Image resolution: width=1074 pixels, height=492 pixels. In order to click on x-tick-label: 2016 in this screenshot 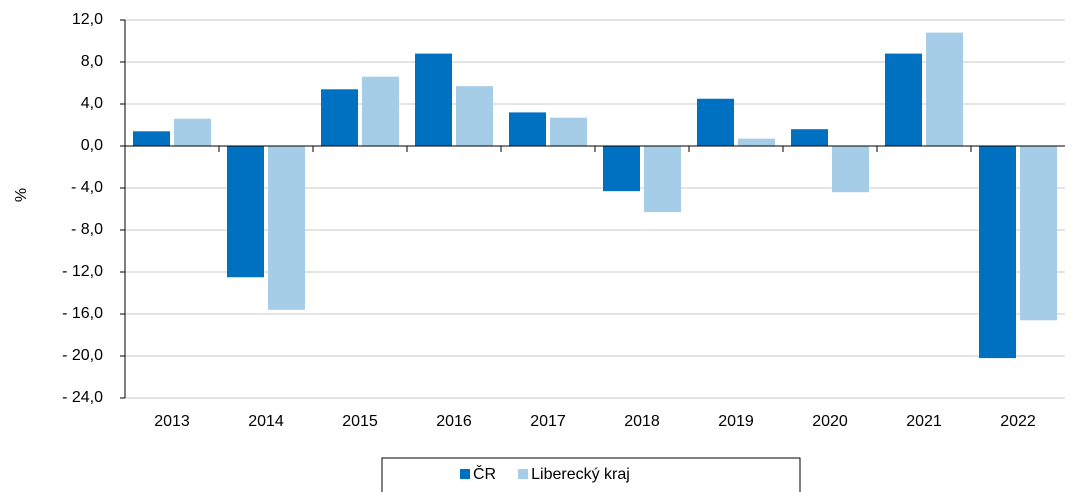, I will do `click(454, 421)`.